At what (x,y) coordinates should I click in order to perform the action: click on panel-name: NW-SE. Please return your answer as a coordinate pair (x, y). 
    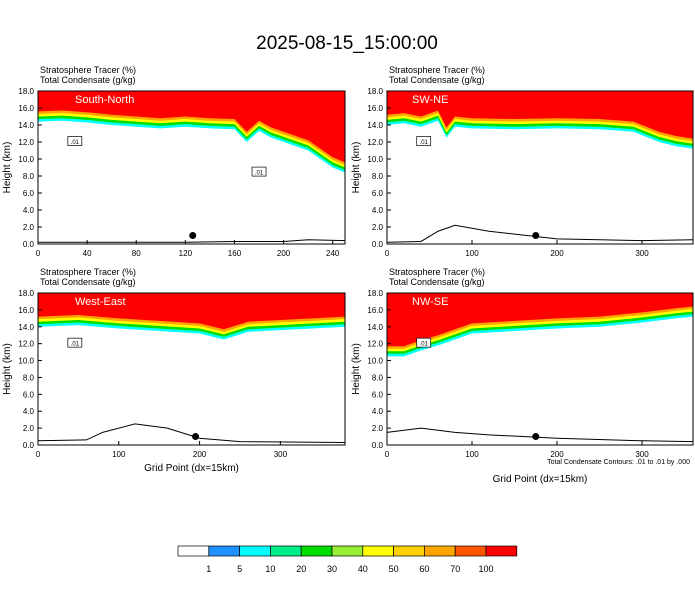
    Looking at the image, I should click on (430, 302).